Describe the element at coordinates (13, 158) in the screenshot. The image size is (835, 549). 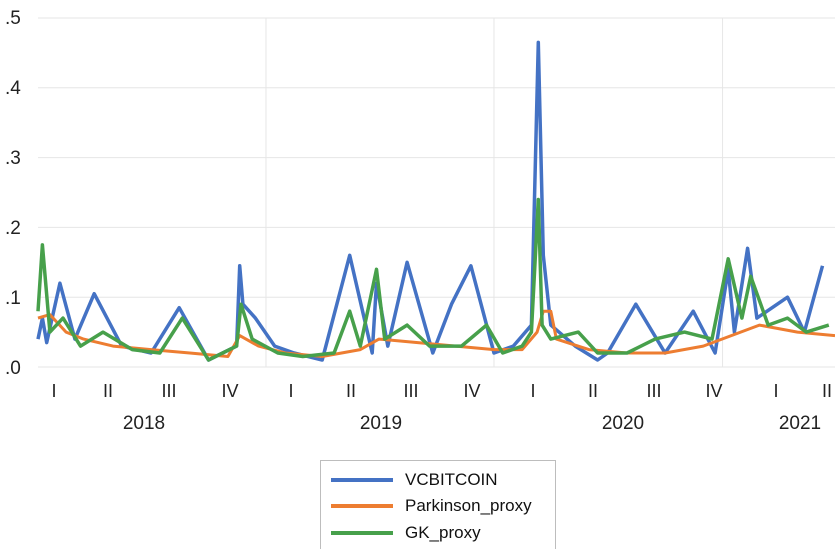
I see `y-tick-label: .3` at that location.